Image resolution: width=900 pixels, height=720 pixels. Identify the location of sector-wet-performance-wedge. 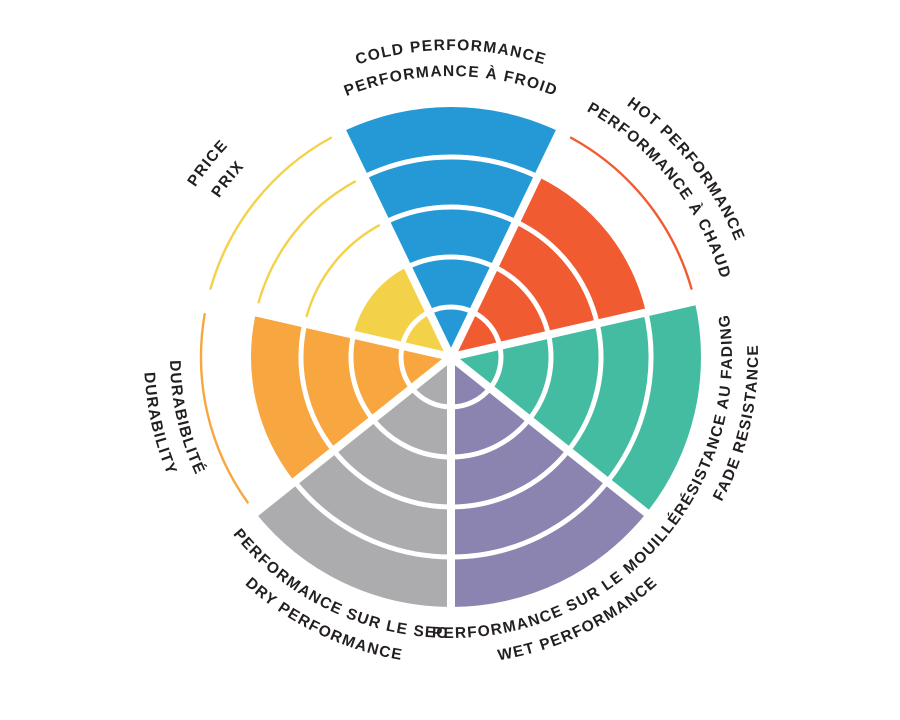
(549, 482).